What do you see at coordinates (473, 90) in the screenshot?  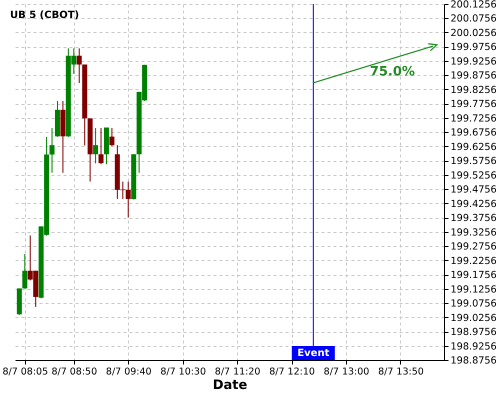 I see `y-tick-label: 199.8256` at bounding box center [473, 90].